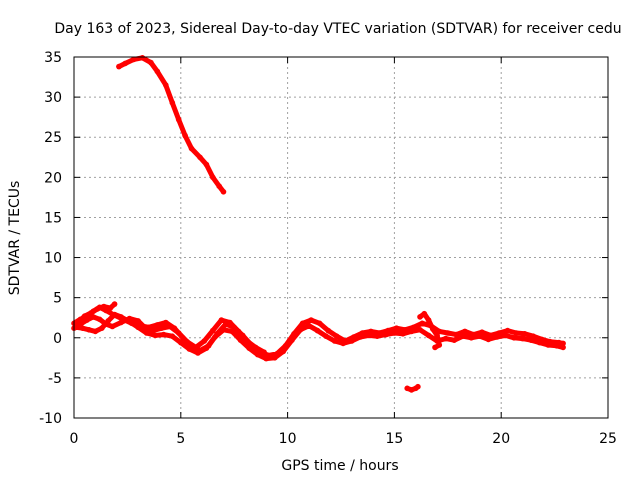 The image size is (640, 480). Describe the element at coordinates (53, 178) in the screenshot. I see `y-tick-label: 20` at that location.